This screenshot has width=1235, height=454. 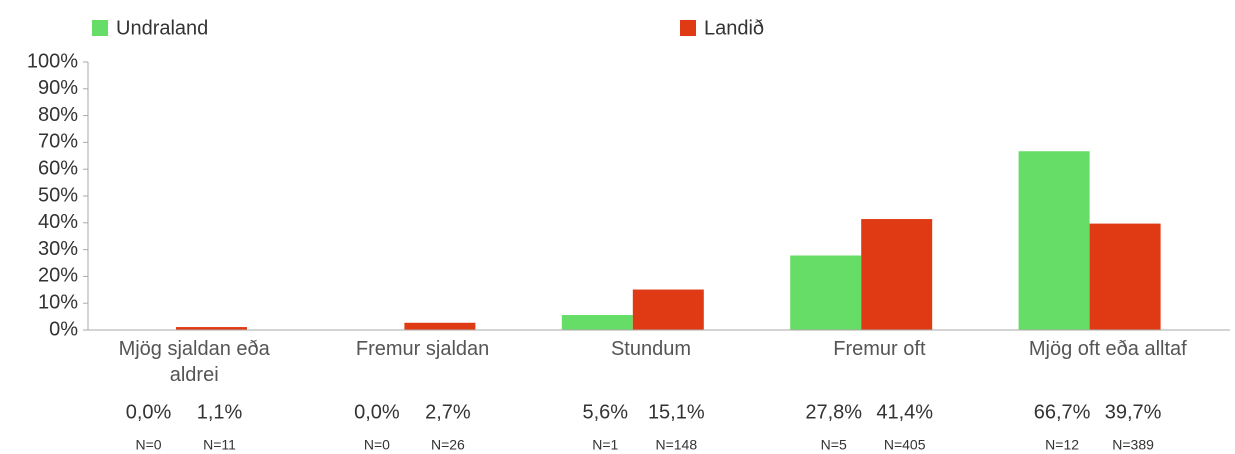 I want to click on value-label: 2,7%, so click(x=448, y=412).